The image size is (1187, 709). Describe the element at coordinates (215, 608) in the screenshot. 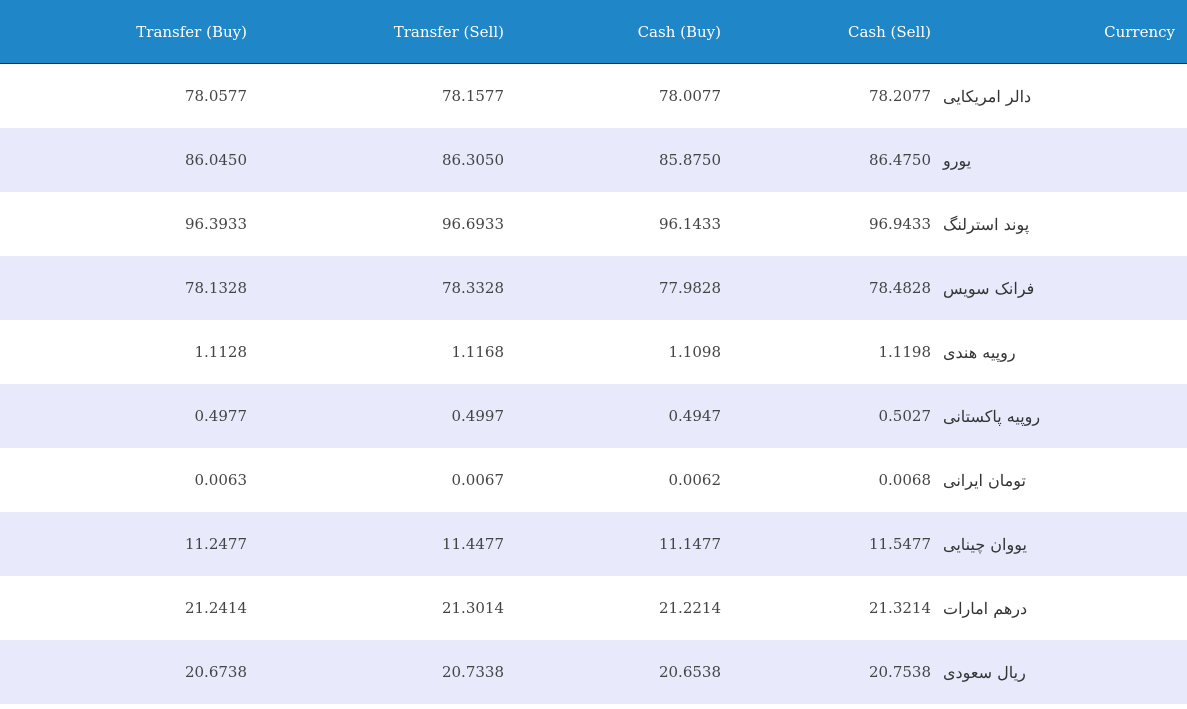

I see `cell-transfer-buy: 21.2414` at that location.